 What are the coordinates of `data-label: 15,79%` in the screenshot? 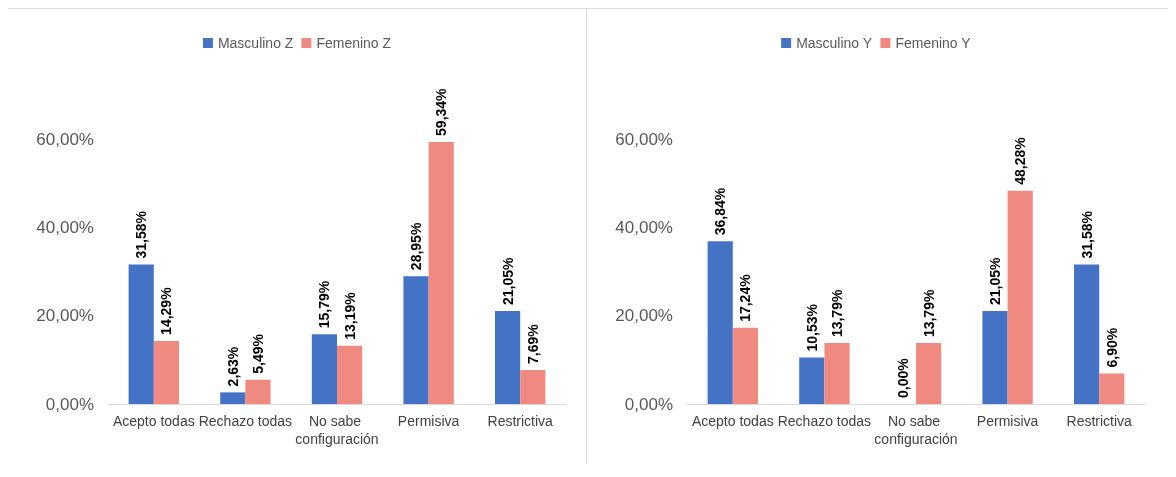 It's located at (324, 304).